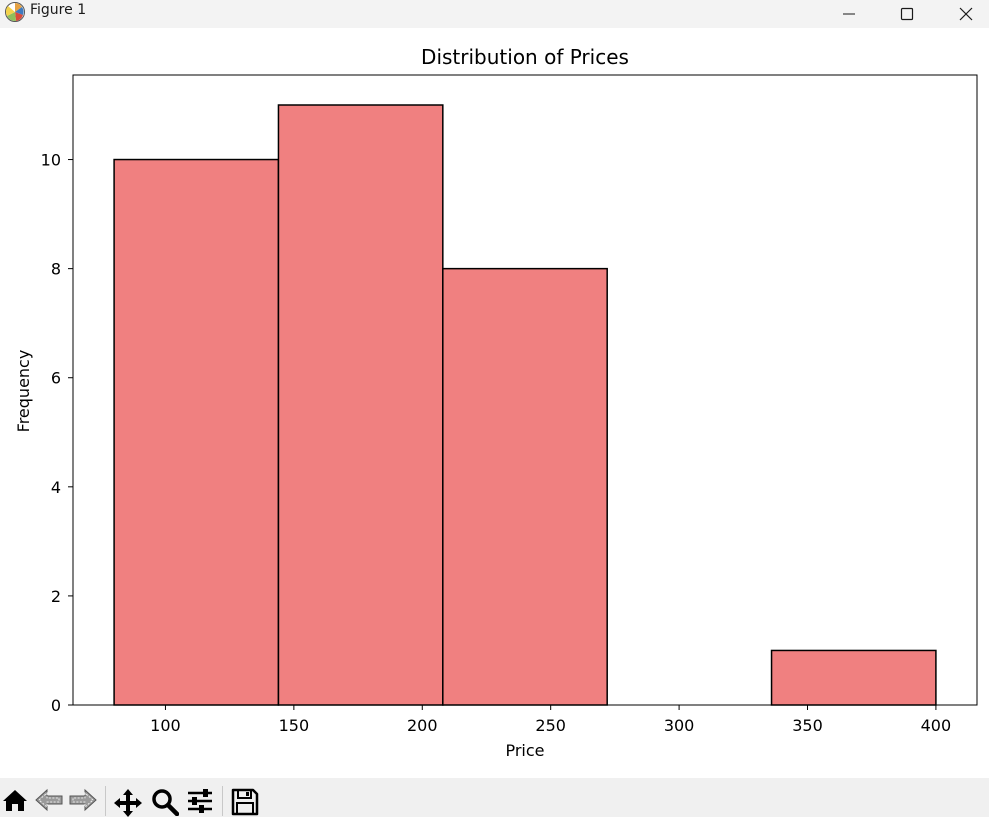  I want to click on y-tick-label: 8, so click(56, 269).